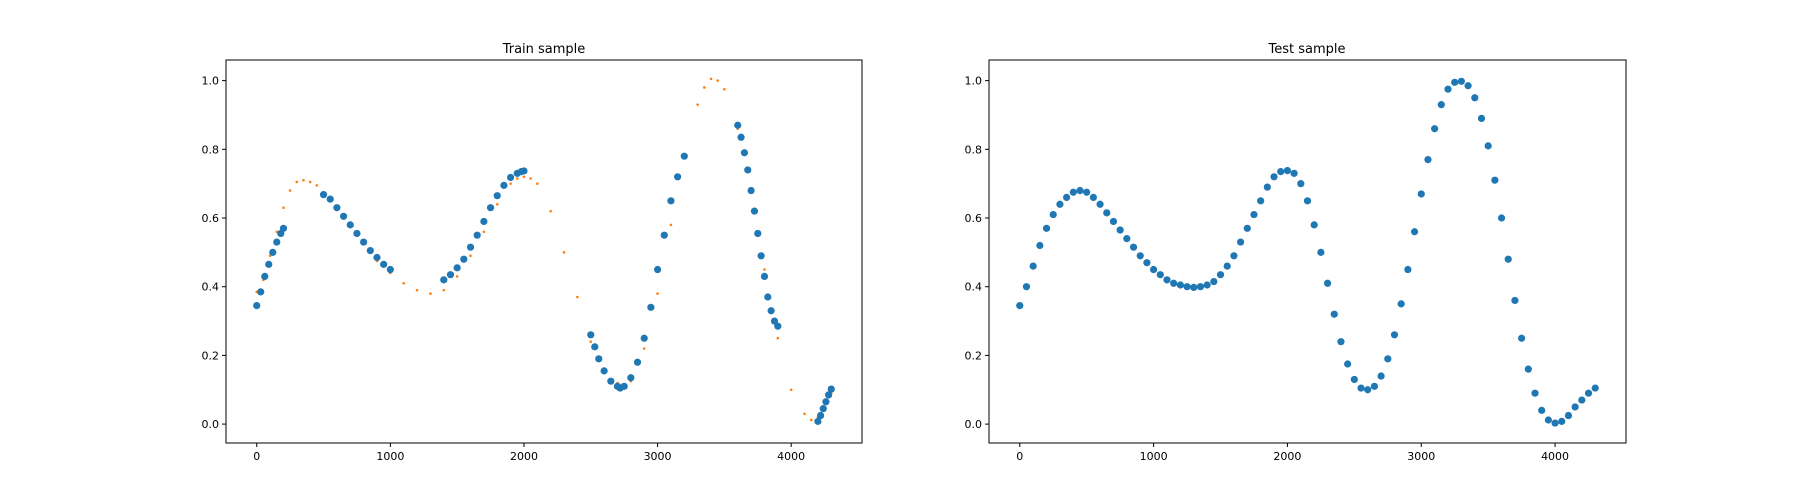 This screenshot has width=1800, height=504. I want to click on y-tick-label: 0.4, so click(974, 287).